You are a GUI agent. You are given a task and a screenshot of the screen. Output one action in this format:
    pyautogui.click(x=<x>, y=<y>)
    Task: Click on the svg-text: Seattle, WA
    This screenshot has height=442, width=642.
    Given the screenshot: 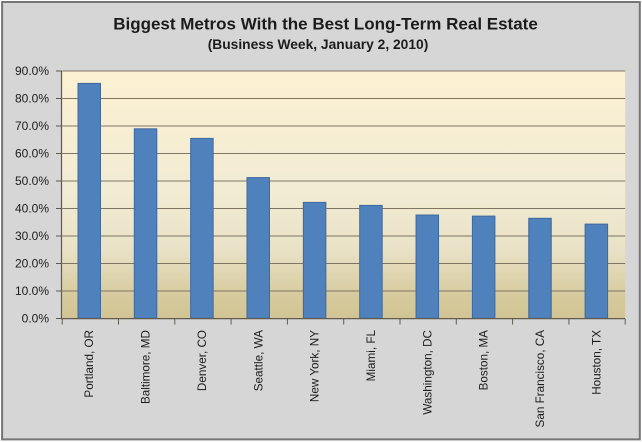 What is the action you would take?
    pyautogui.click(x=258, y=360)
    